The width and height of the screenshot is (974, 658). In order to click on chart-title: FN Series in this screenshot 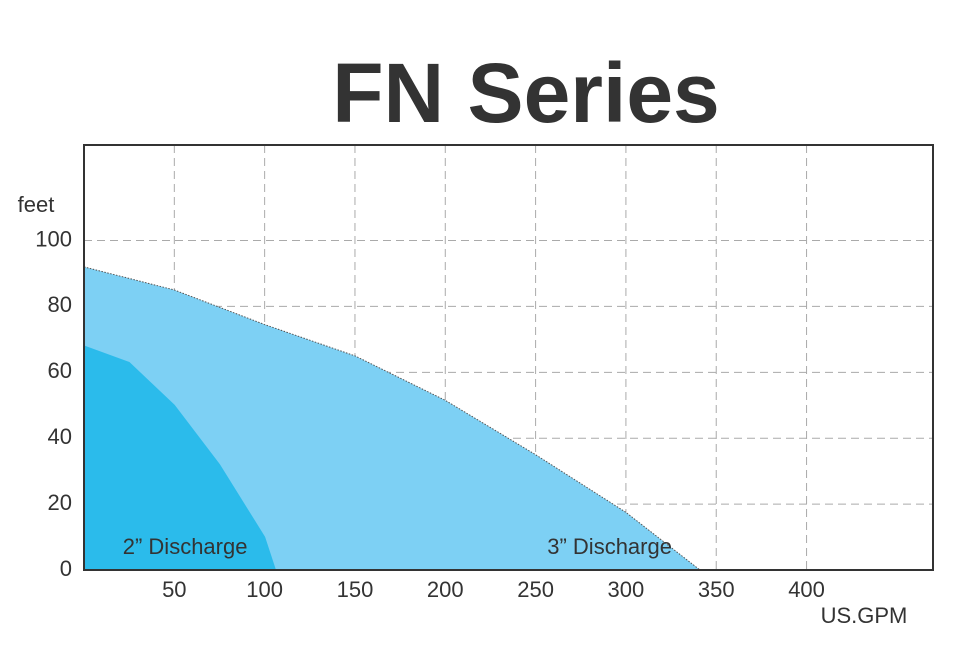, I will do `click(526, 93)`.